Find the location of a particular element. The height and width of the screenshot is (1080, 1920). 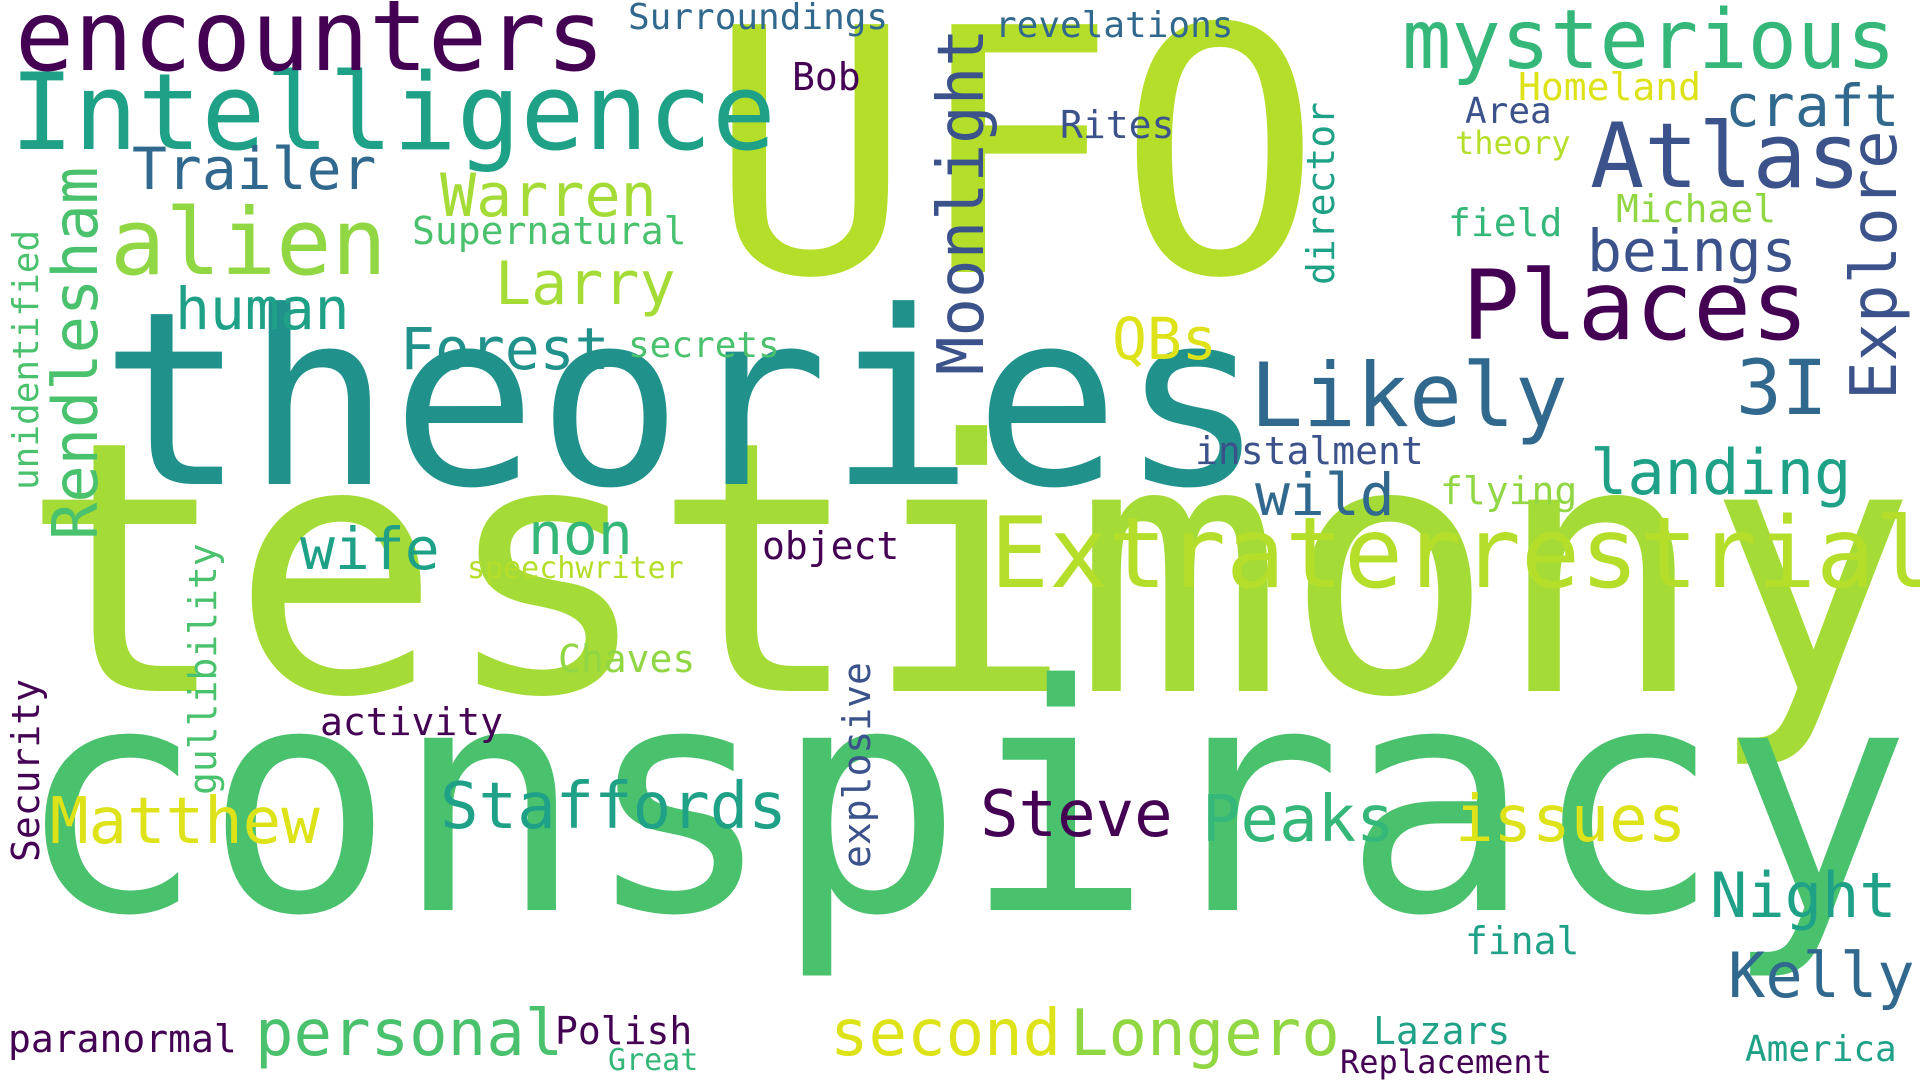

word-area: Area is located at coordinates (1508, 111).